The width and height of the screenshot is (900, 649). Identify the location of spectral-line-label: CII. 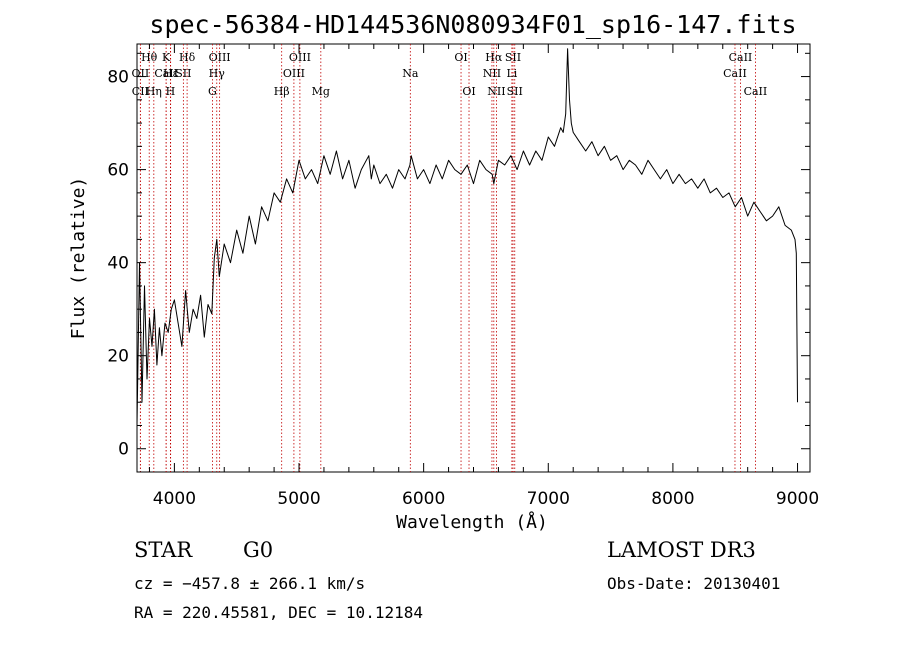
(140, 91).